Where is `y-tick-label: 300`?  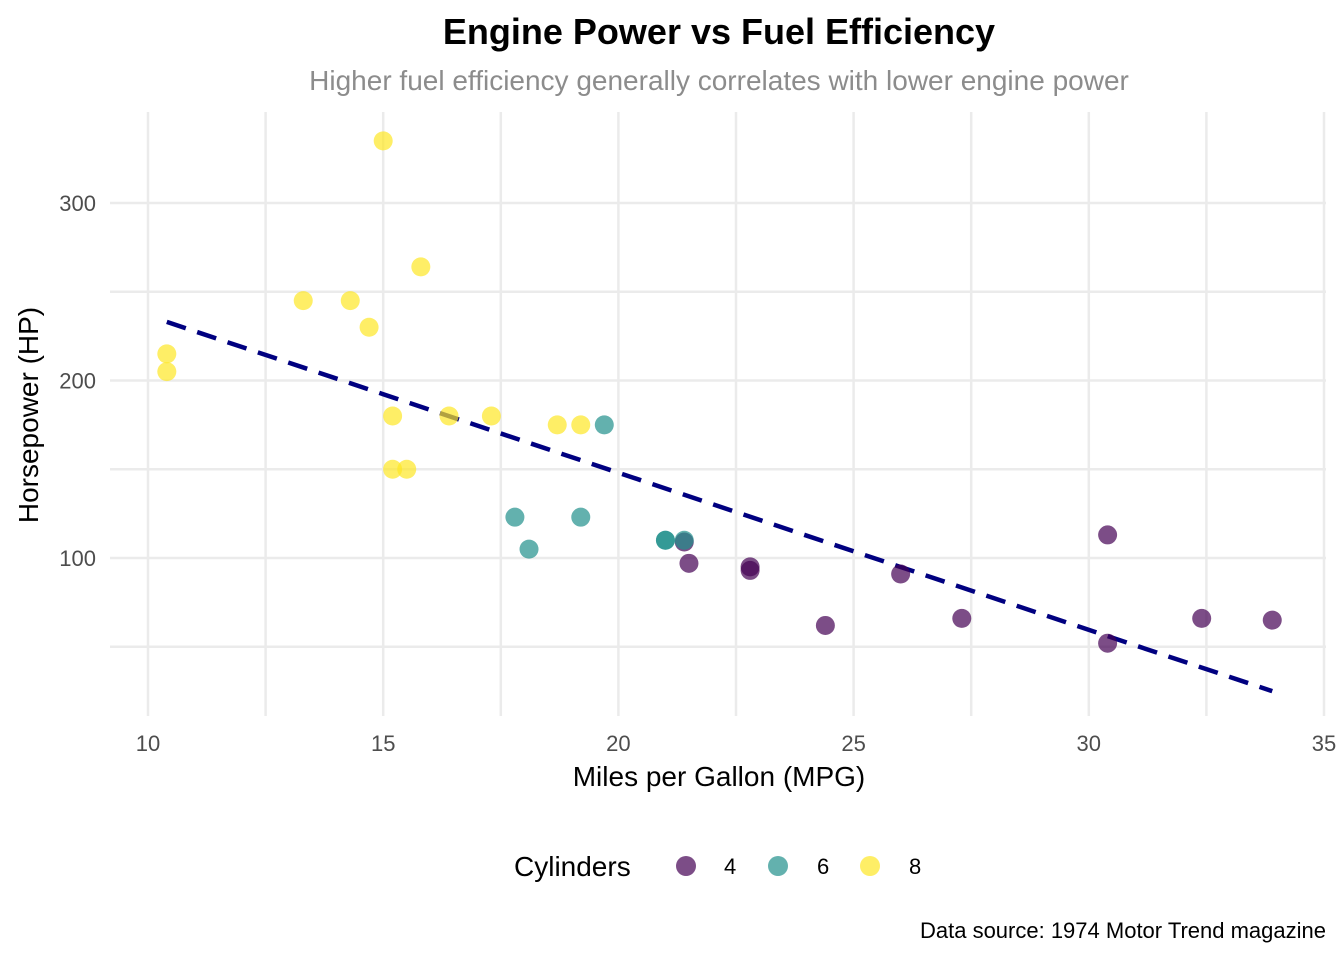
y-tick-label: 300 is located at coordinates (77, 203).